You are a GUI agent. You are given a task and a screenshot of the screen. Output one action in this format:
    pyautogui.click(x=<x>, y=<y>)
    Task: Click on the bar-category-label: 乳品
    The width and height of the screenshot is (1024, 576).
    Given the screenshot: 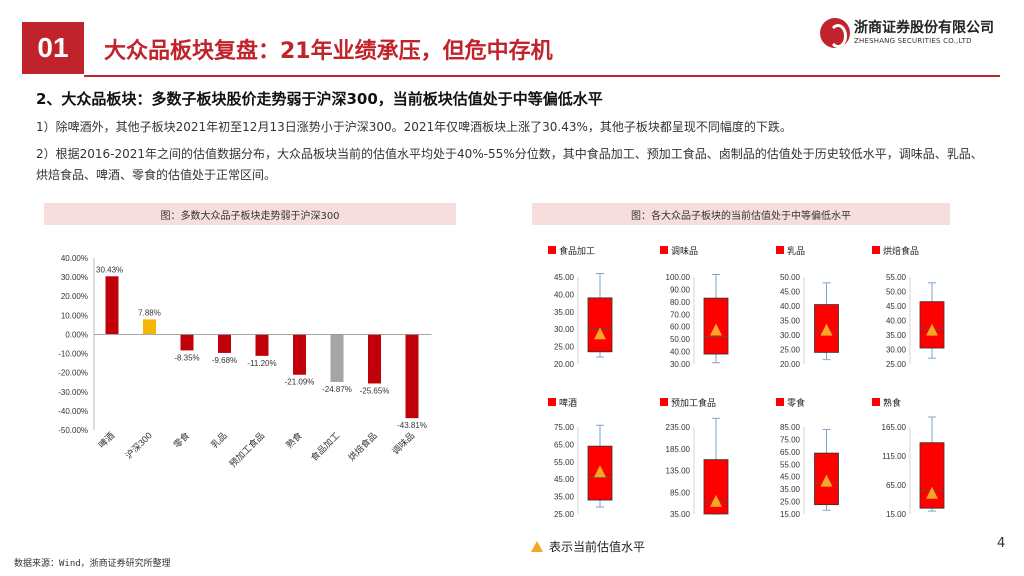 What is the action you would take?
    pyautogui.click(x=218, y=440)
    